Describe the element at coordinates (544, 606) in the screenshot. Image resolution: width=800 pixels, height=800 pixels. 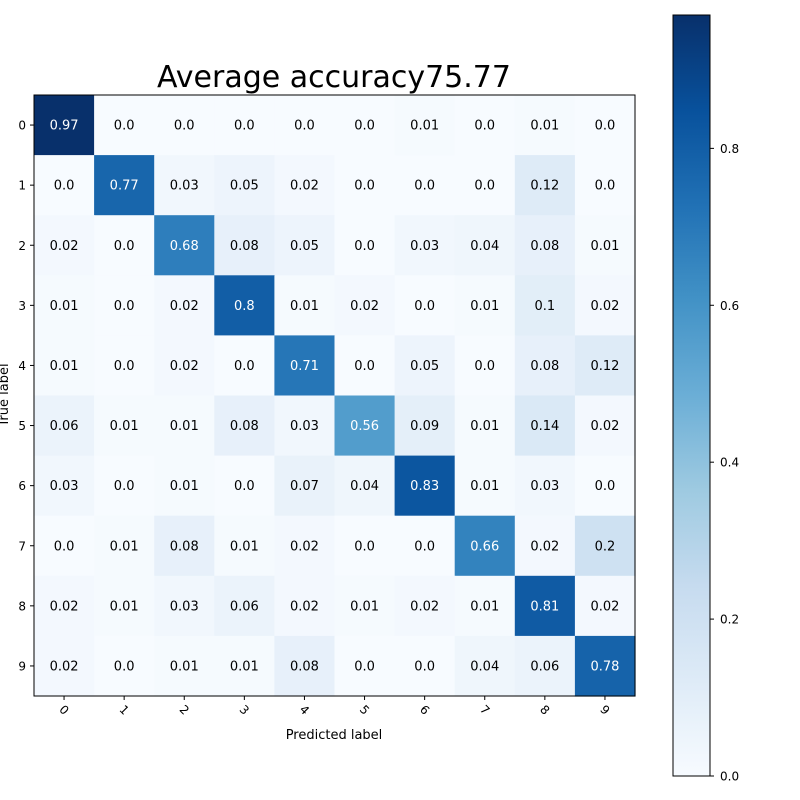
I see `cell-value-label: 0.81` at that location.